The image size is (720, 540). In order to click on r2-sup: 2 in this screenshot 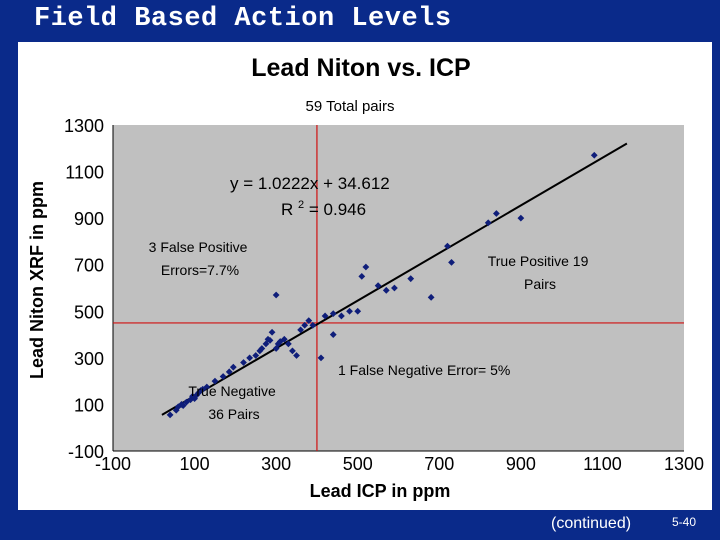, I will do `click(301, 205)`.